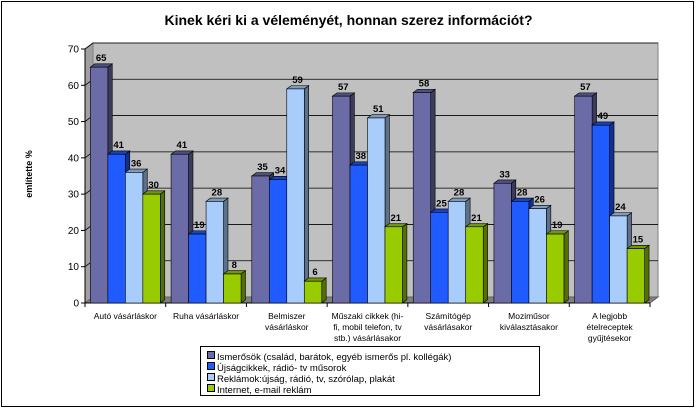 This screenshot has height=410, width=697. Describe the element at coordinates (373, 368) in the screenshot. I see `legend-item: Újságcikkek, rádió- tv műsorok` at that location.